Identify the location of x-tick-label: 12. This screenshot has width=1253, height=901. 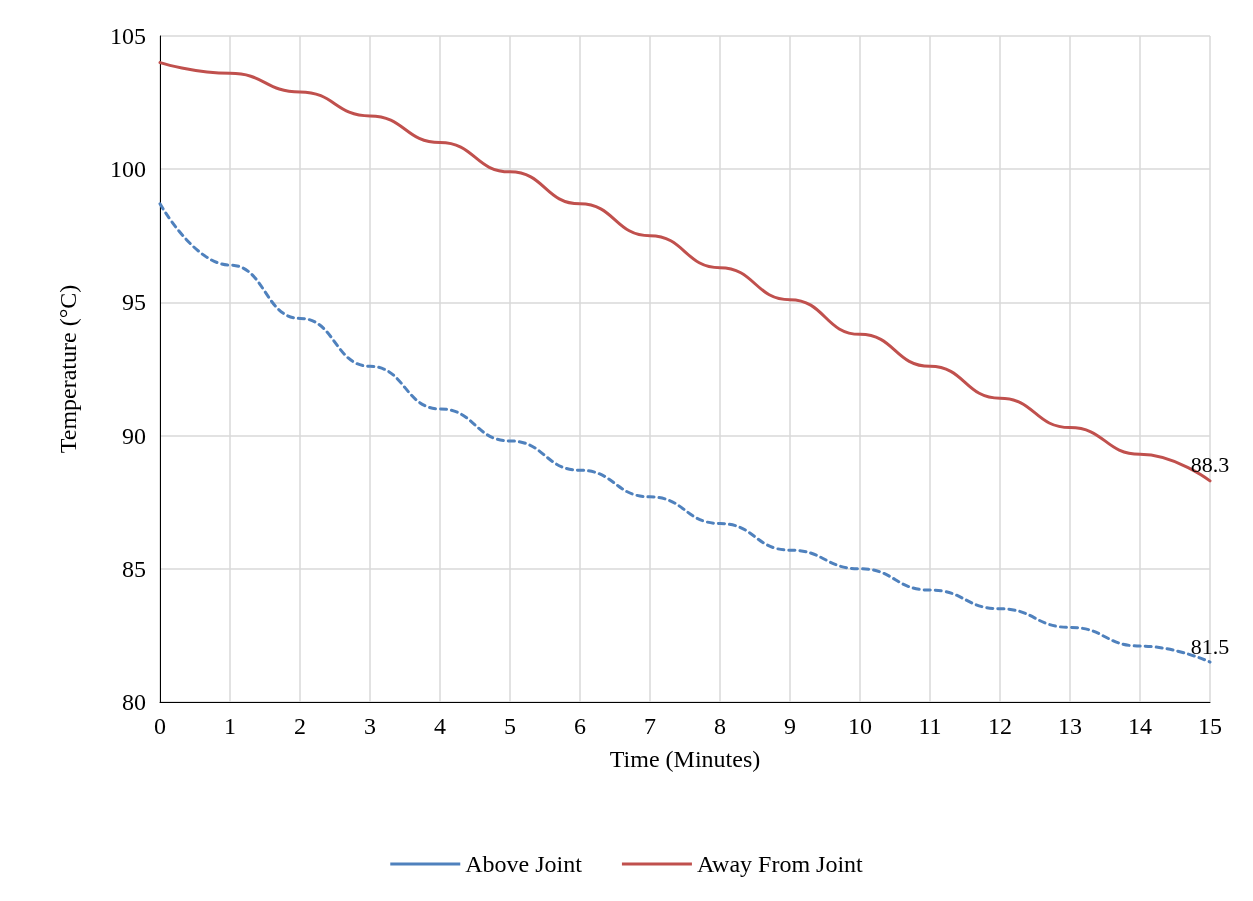
(1000, 726).